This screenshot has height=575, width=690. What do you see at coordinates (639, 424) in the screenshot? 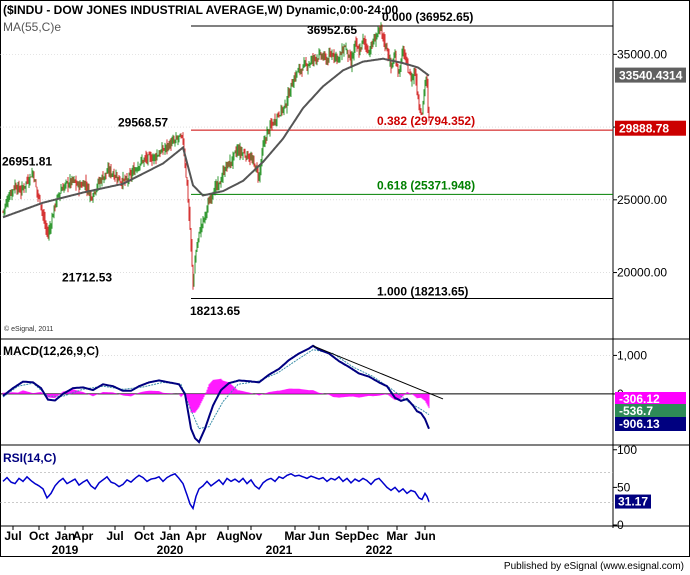
I see `macd-value-badge: -906.13` at bounding box center [639, 424].